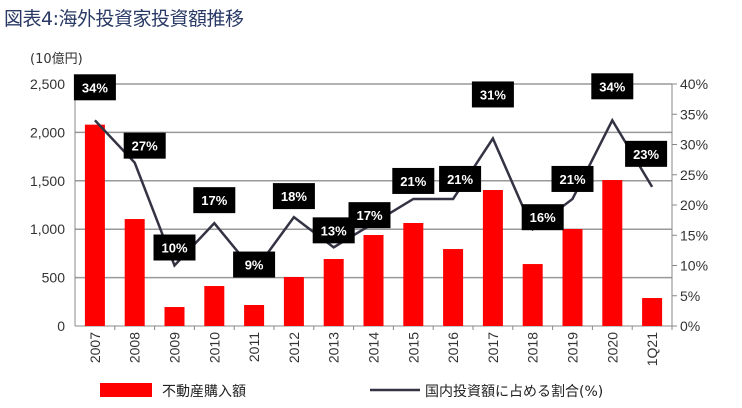  What do you see at coordinates (214, 306) in the screenshot?
I see `bar-2010` at bounding box center [214, 306].